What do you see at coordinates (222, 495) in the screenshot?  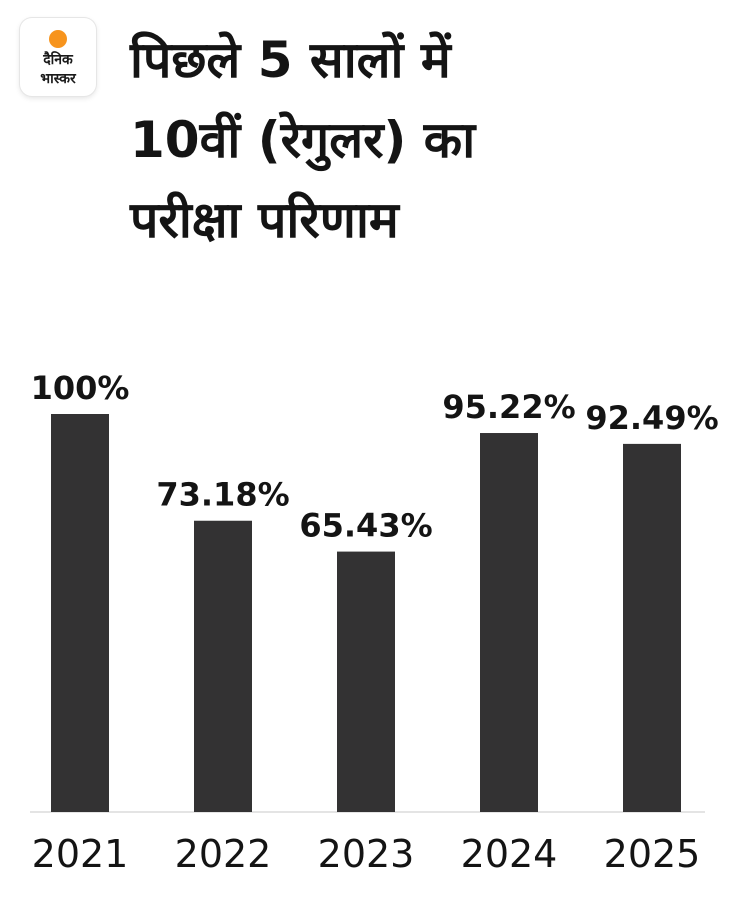 I see `value-label-2022: 73.18%` at bounding box center [222, 495].